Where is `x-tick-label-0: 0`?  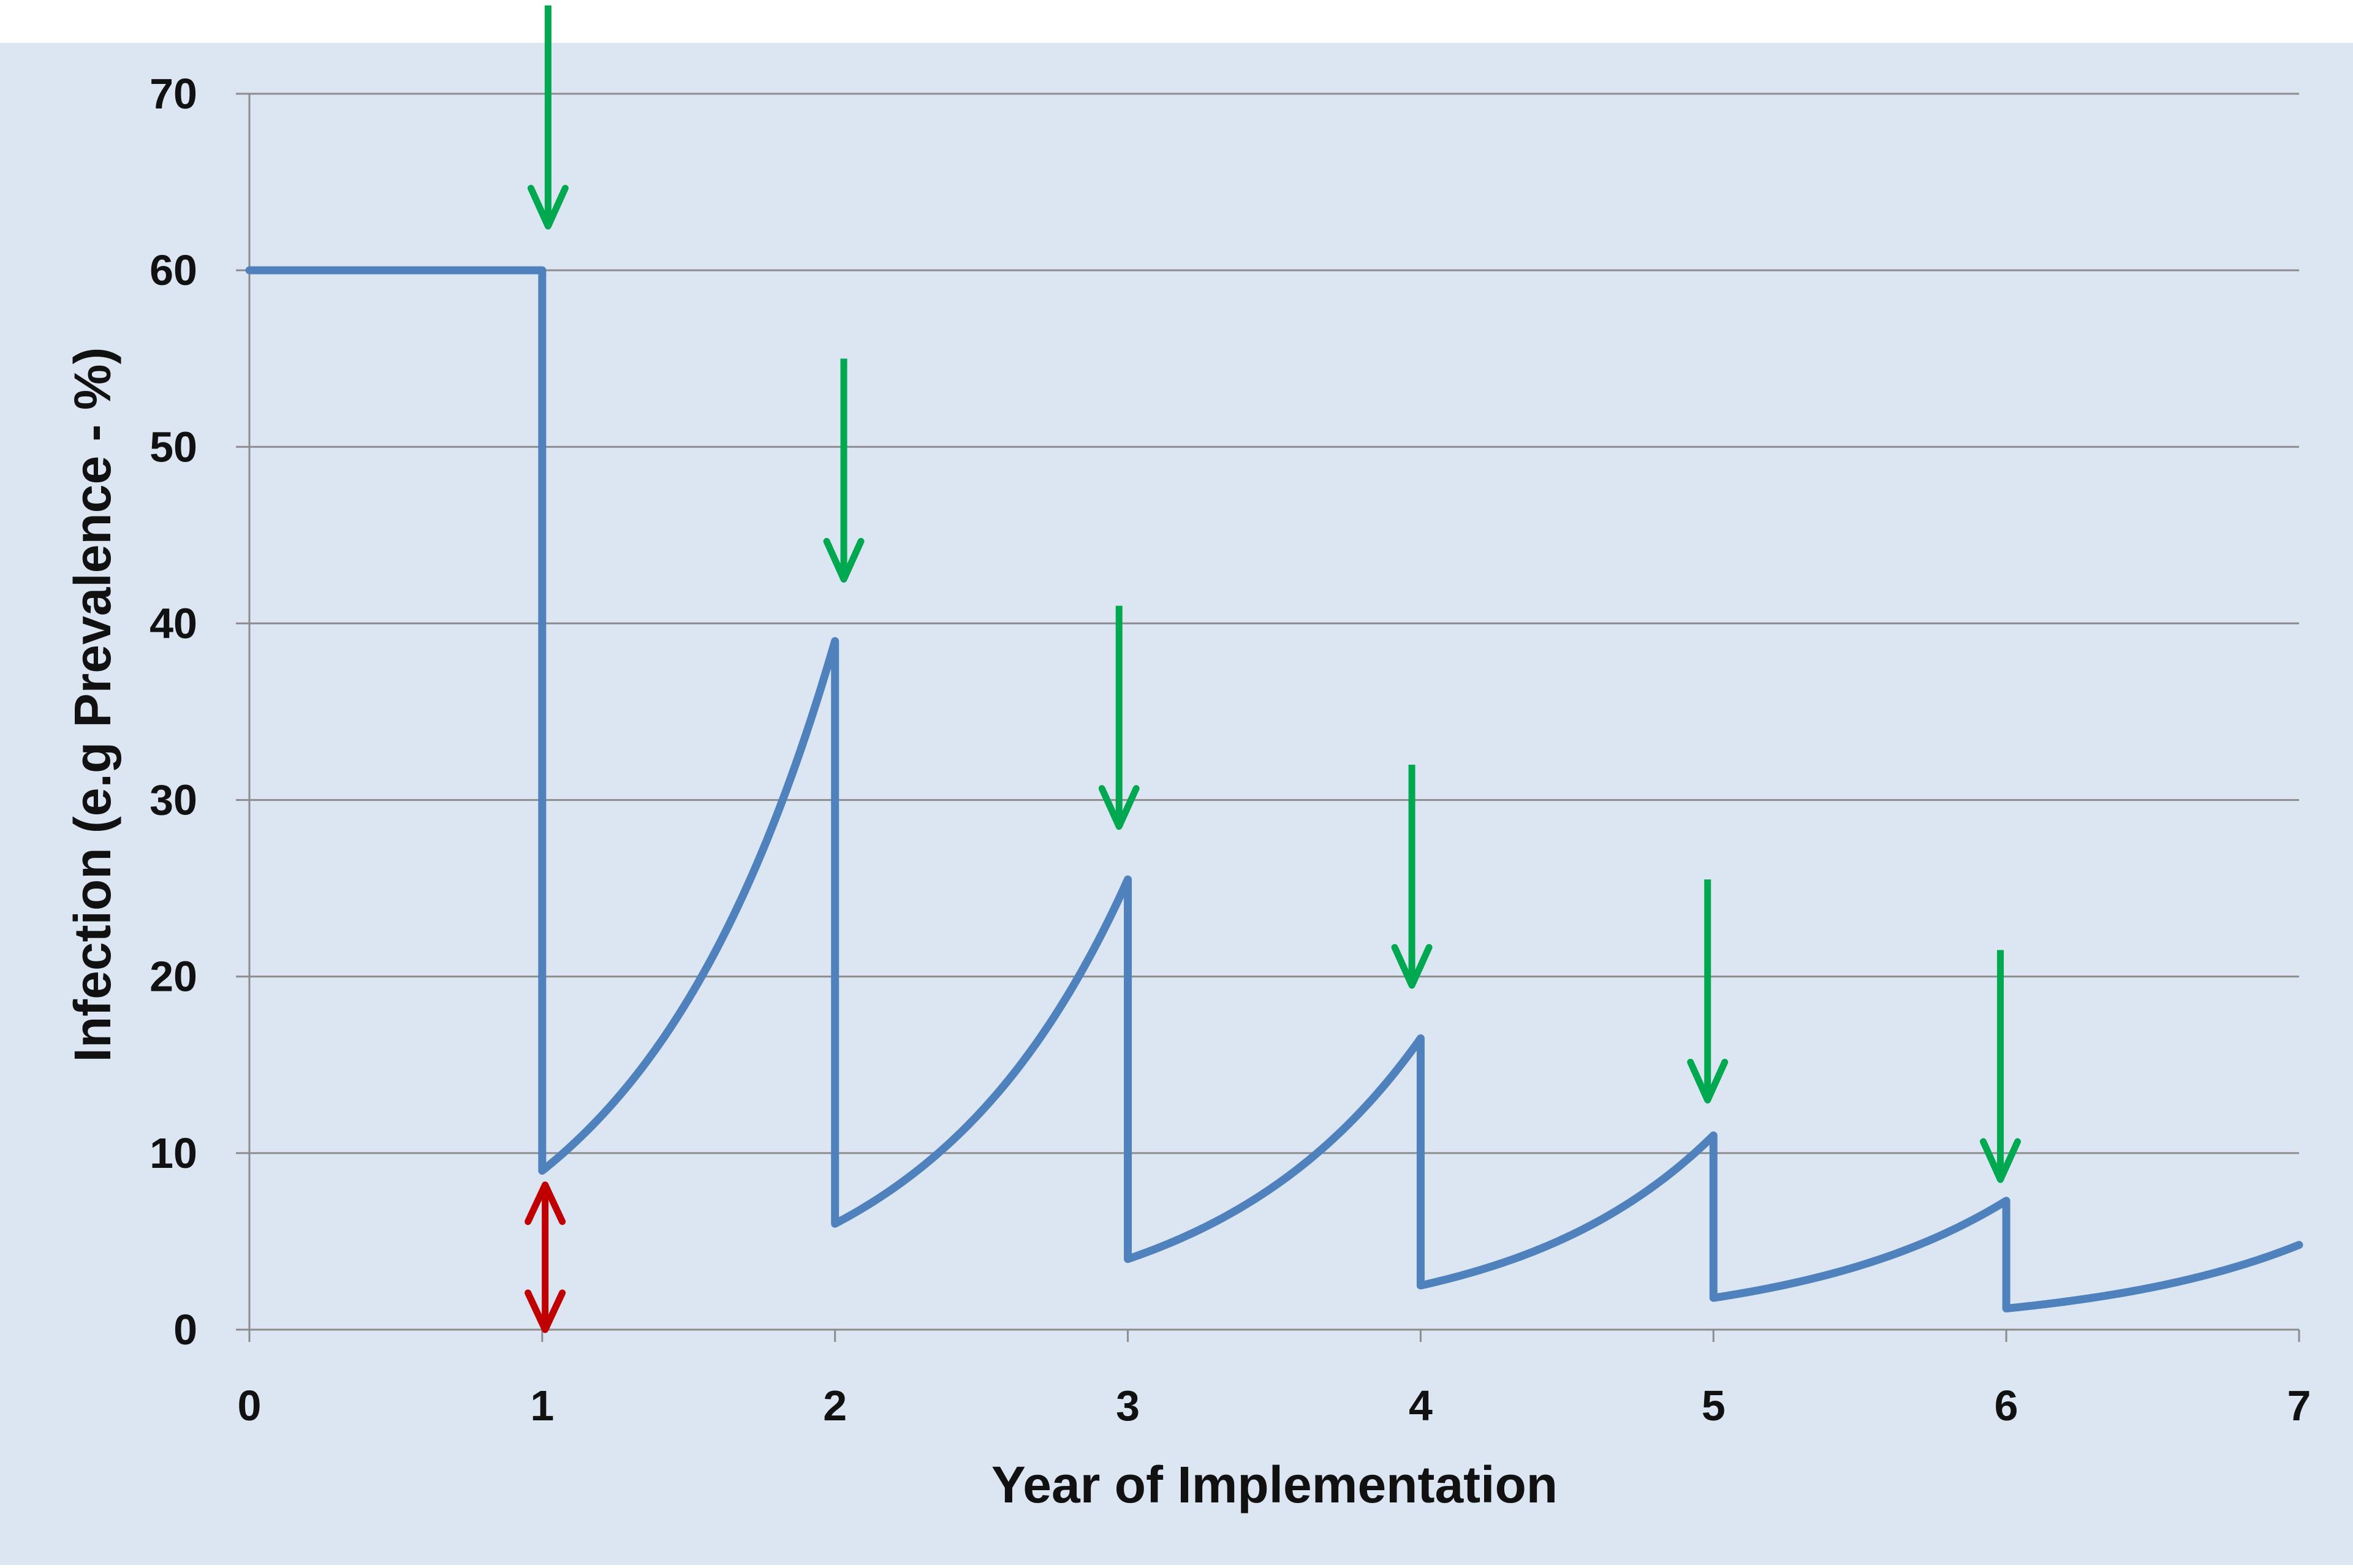 x-tick-label-0: 0 is located at coordinates (250, 1406).